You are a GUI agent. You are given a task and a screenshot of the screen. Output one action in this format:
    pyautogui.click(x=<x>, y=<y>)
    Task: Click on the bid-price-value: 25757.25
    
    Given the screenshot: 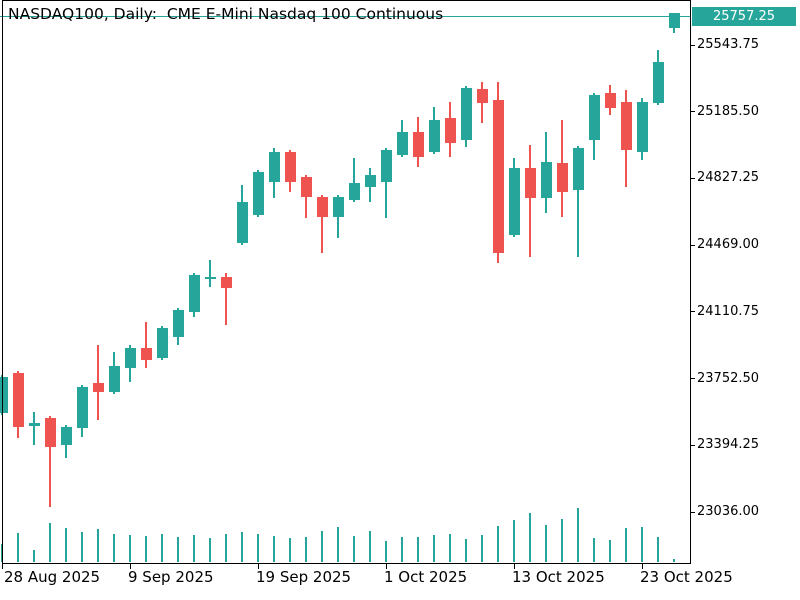 What is the action you would take?
    pyautogui.click(x=744, y=16)
    